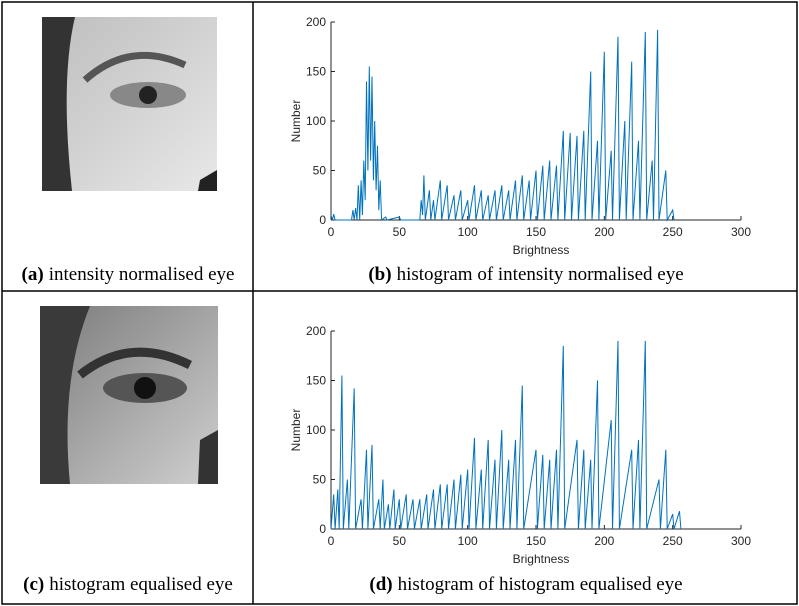  I want to click on caption-text: histogram of intensity normalised eye, so click(540, 274).